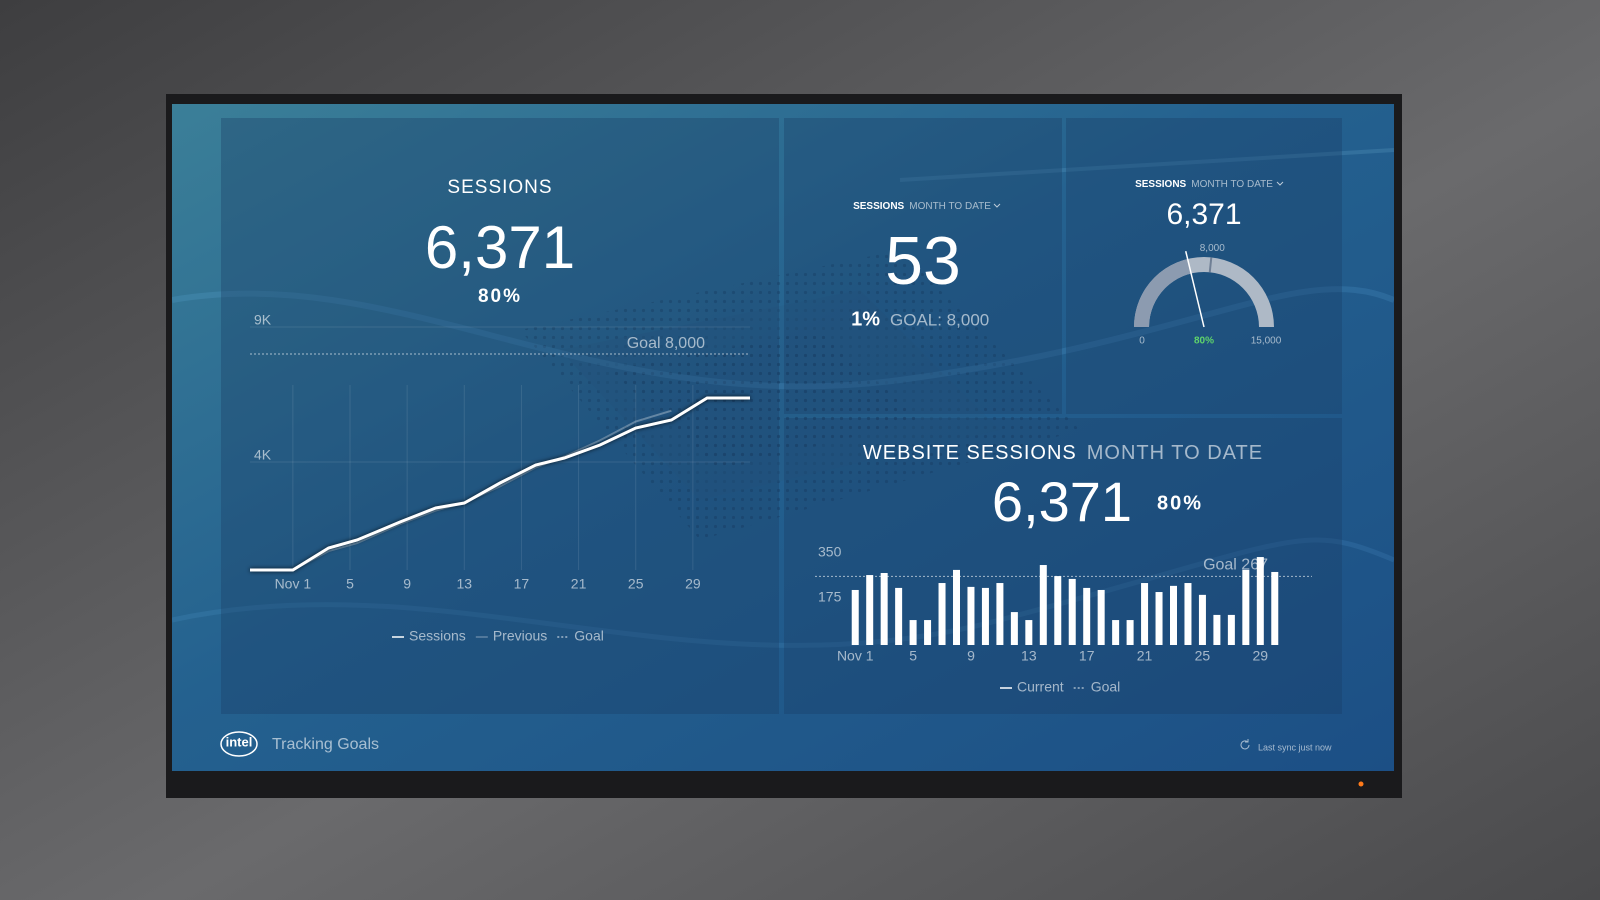 This screenshot has height=900, width=1600. Describe the element at coordinates (878, 206) in the screenshot. I see `kpi-title: SESSIONS` at that location.